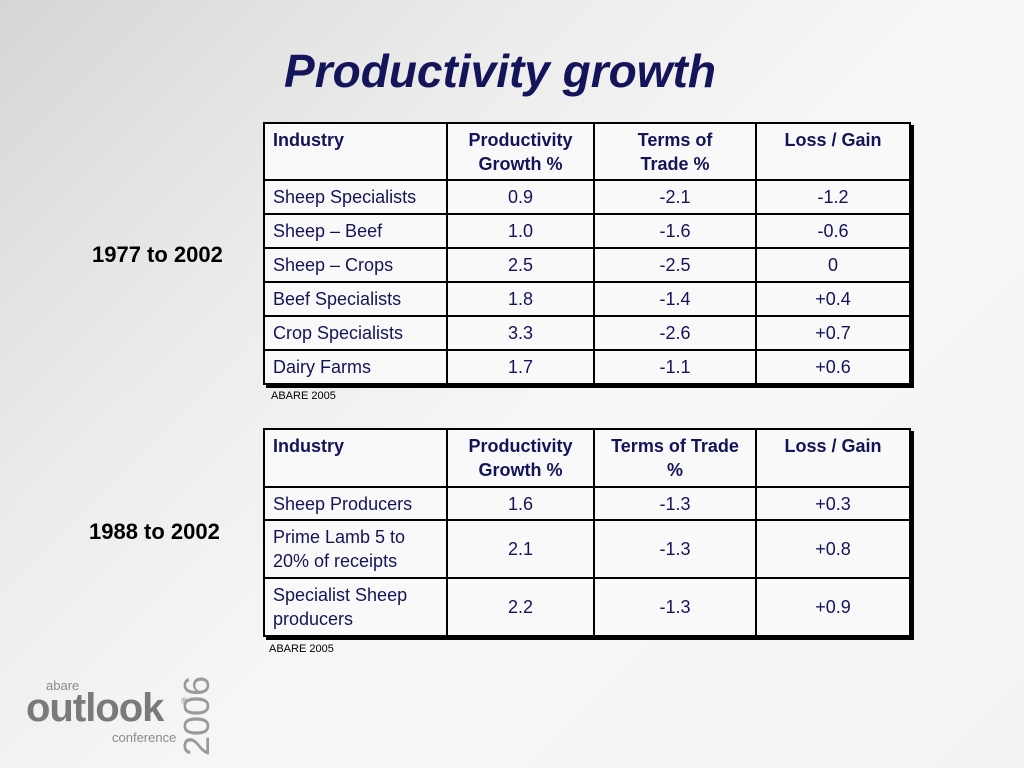 The width and height of the screenshot is (1024, 768). I want to click on cell-loss-gain: +0.4, so click(833, 299).